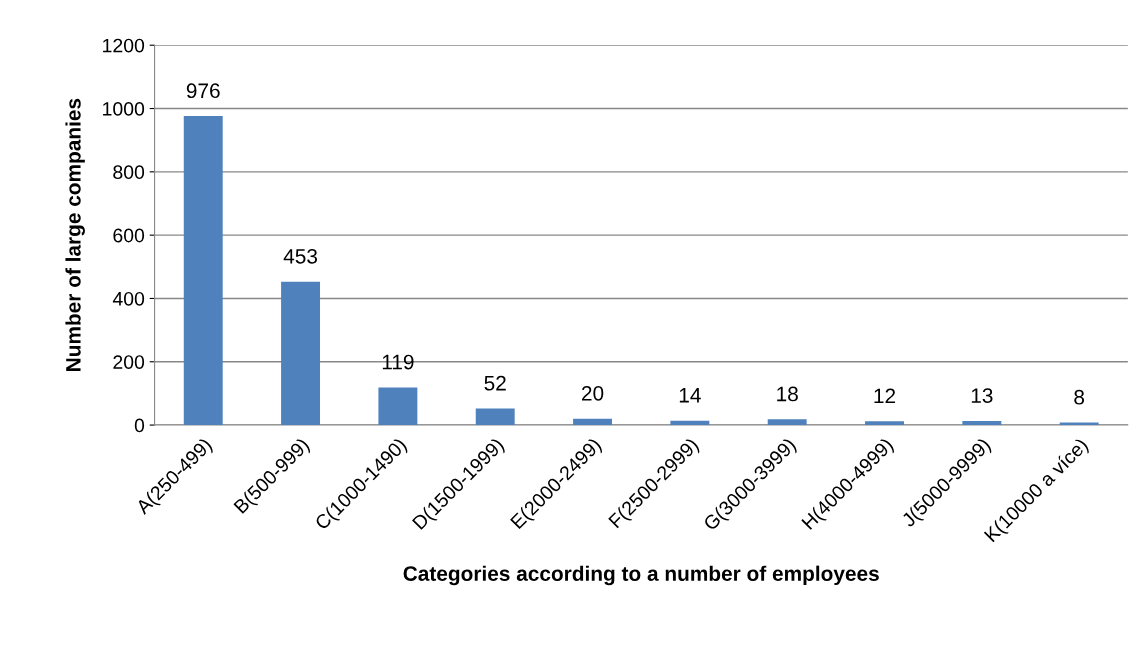 The image size is (1145, 646). Describe the element at coordinates (300, 256) in the screenshot. I see `data-label: 453` at that location.